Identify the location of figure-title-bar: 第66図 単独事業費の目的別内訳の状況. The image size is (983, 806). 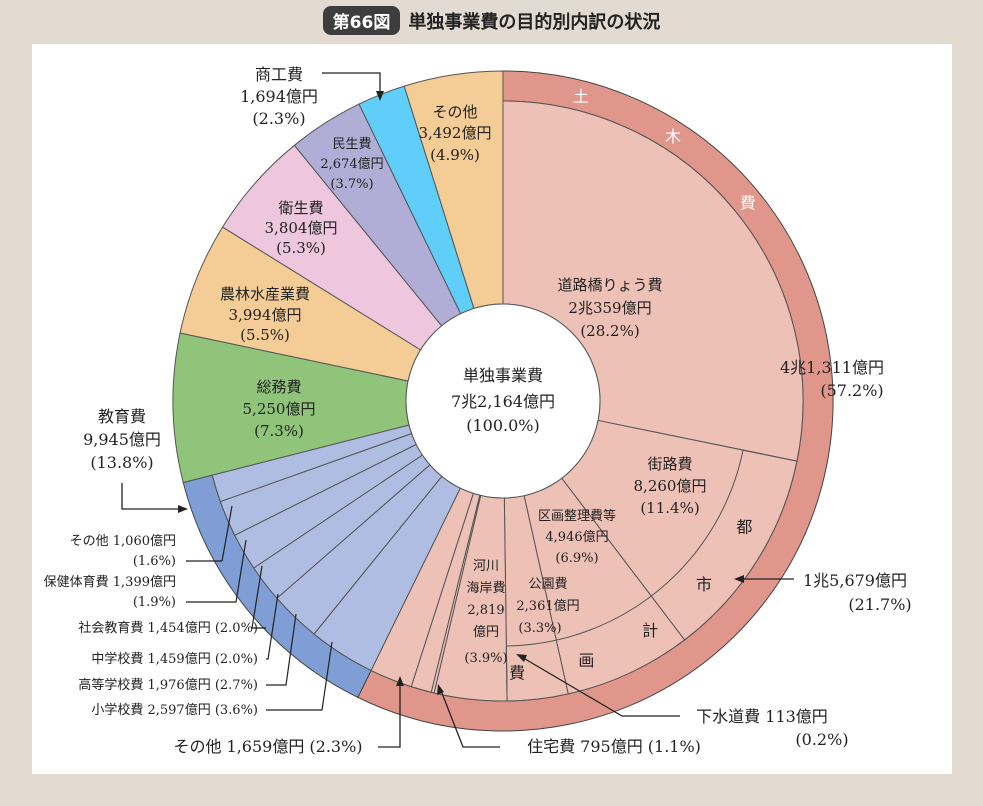
(491, 21).